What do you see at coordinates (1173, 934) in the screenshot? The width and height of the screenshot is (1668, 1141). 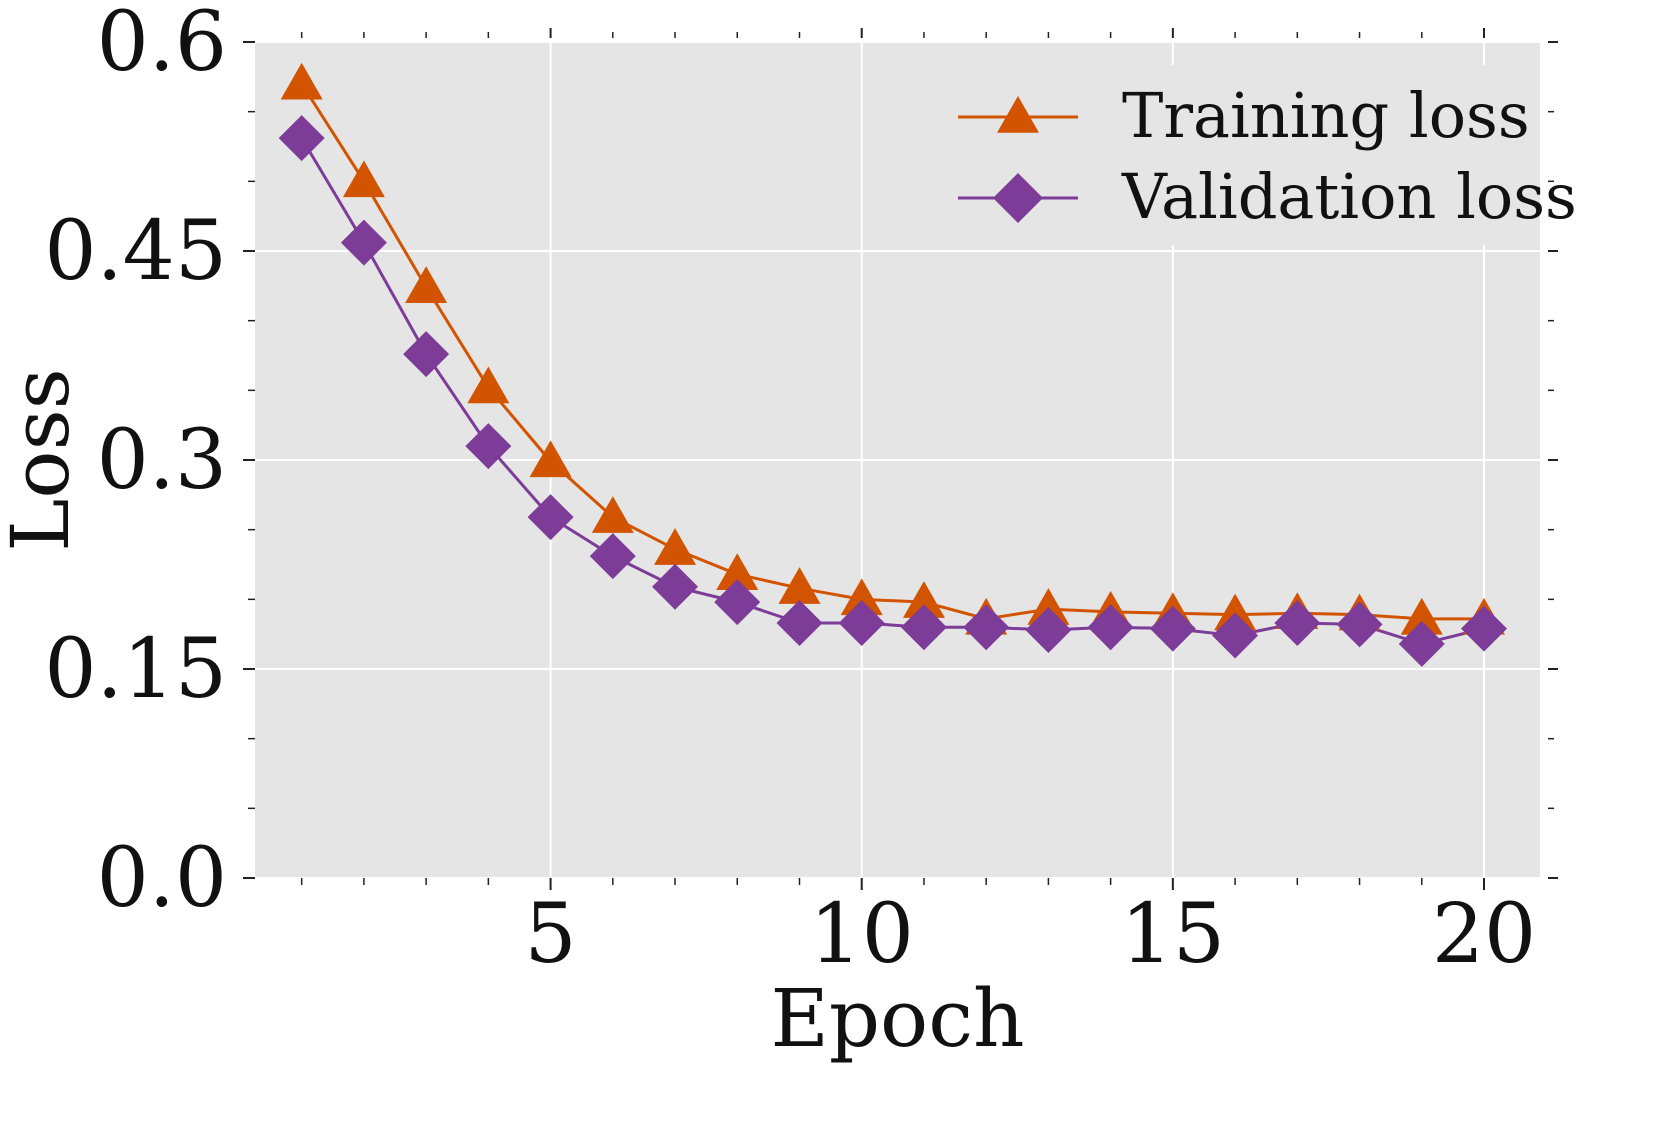 I see `x-tick-label: 15` at bounding box center [1173, 934].